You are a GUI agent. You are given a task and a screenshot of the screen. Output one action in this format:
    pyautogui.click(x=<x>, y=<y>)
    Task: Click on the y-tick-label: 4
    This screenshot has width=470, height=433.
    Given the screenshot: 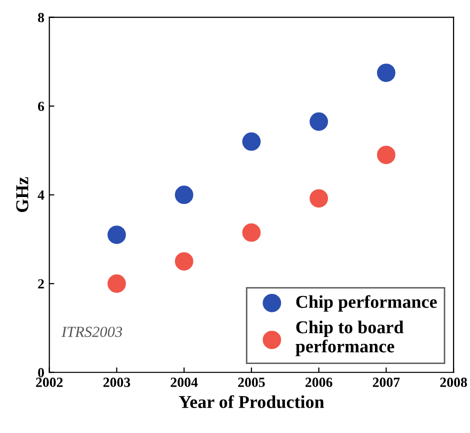 What is the action you would take?
    pyautogui.click(x=41, y=195)
    